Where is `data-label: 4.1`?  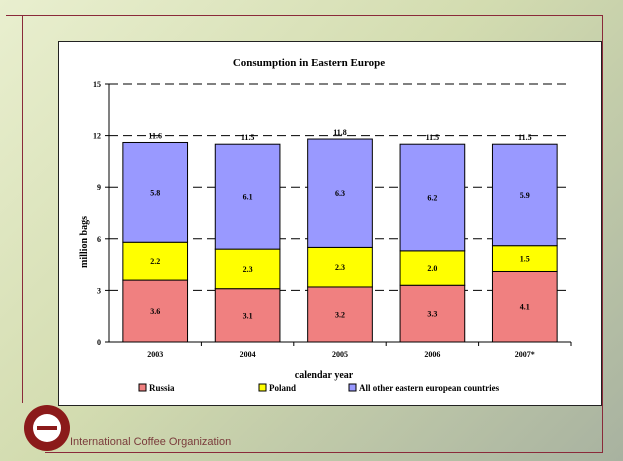 data-label: 4.1 is located at coordinates (525, 307).